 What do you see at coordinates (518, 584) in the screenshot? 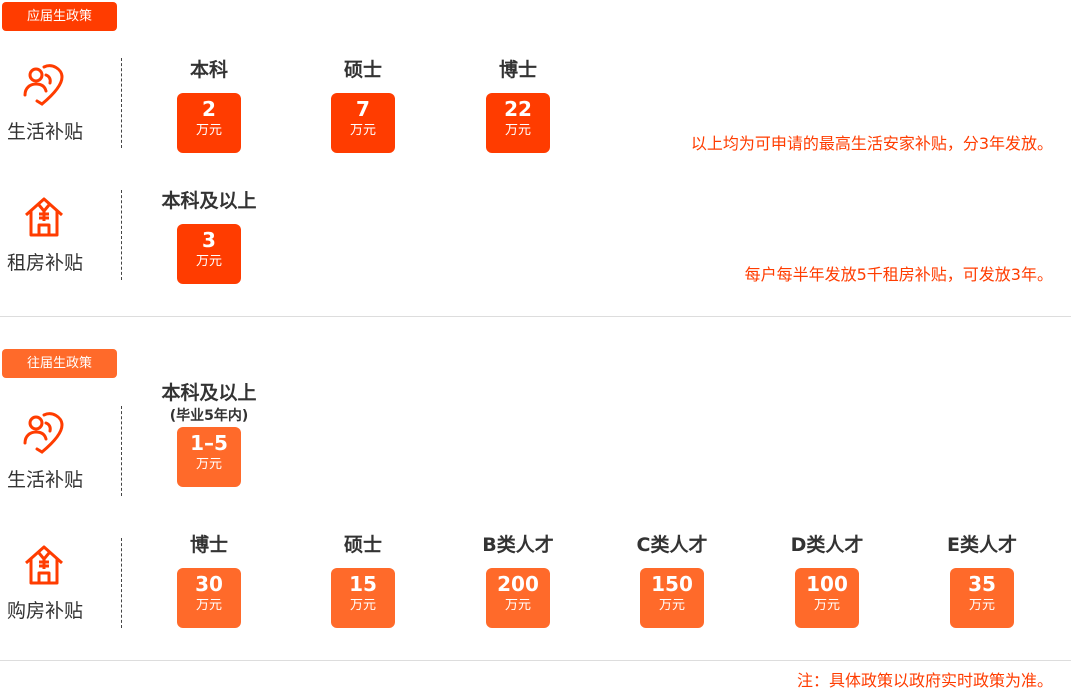
I see `amount-value: 200` at bounding box center [518, 584].